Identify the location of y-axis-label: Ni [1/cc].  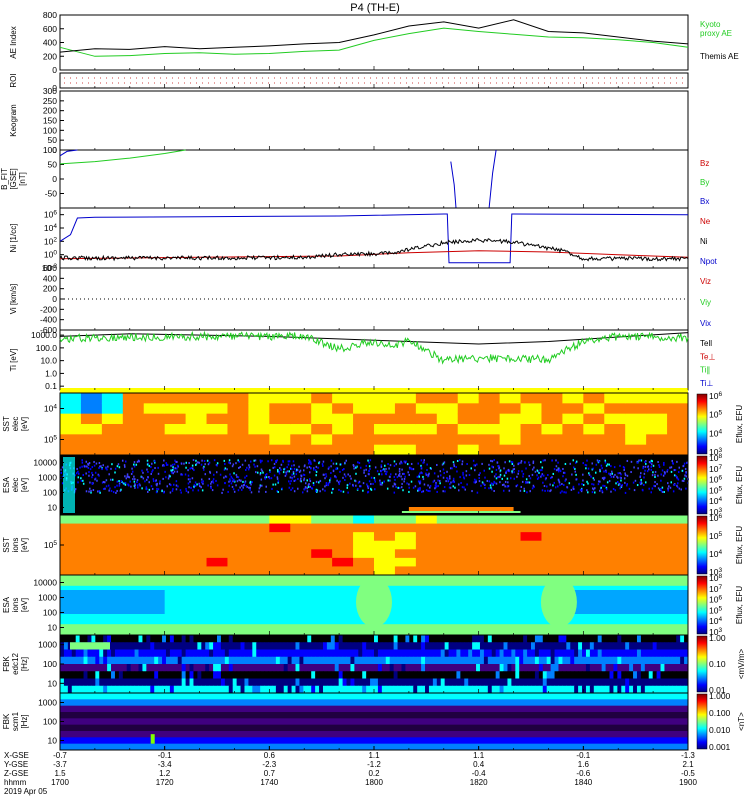
(13, 238).